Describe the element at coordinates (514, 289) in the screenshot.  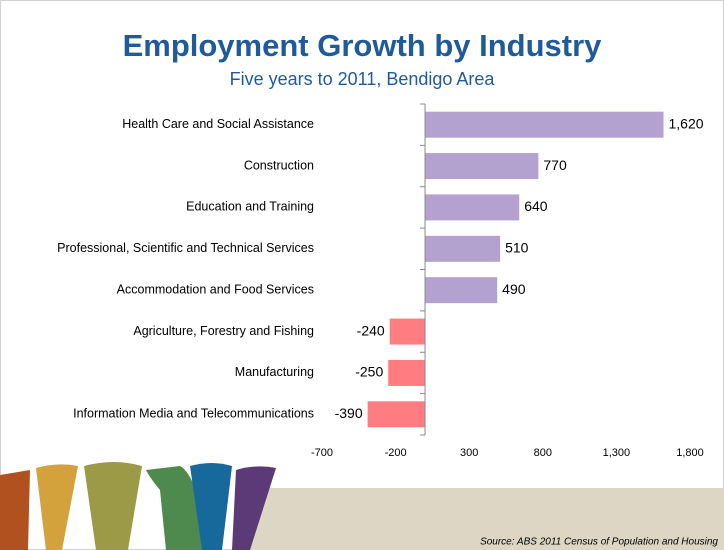
I see `value-label: 490` at that location.